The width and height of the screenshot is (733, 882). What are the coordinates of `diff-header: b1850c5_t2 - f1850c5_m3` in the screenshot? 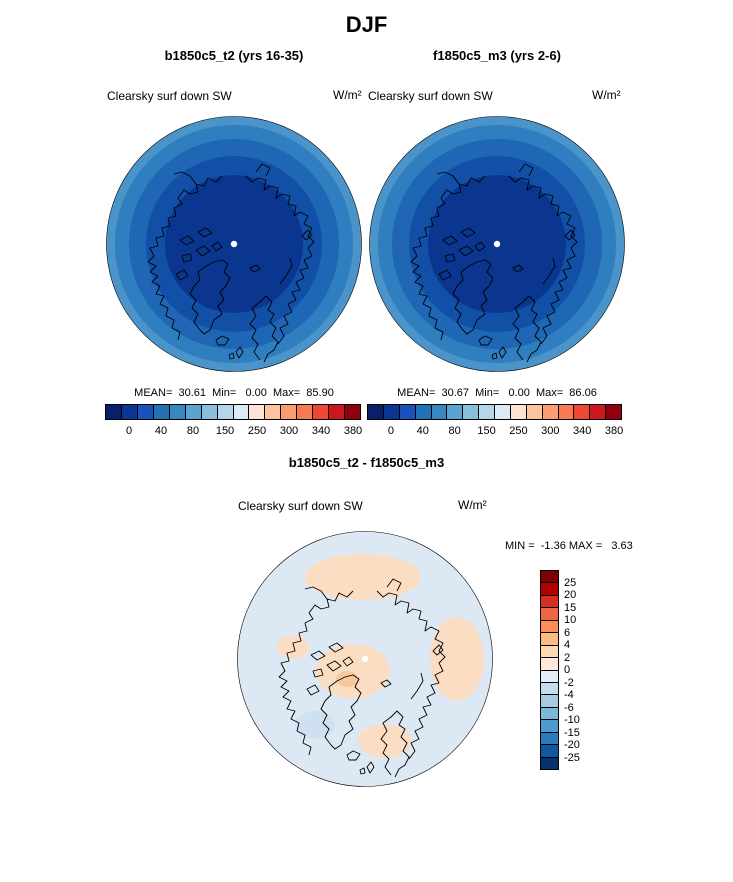 It's located at (366, 462).